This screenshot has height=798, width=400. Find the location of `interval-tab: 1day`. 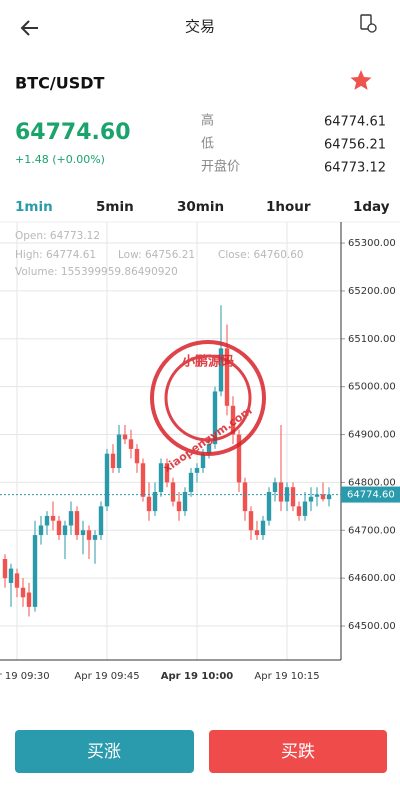

interval-tab: 1day is located at coordinates (371, 207).